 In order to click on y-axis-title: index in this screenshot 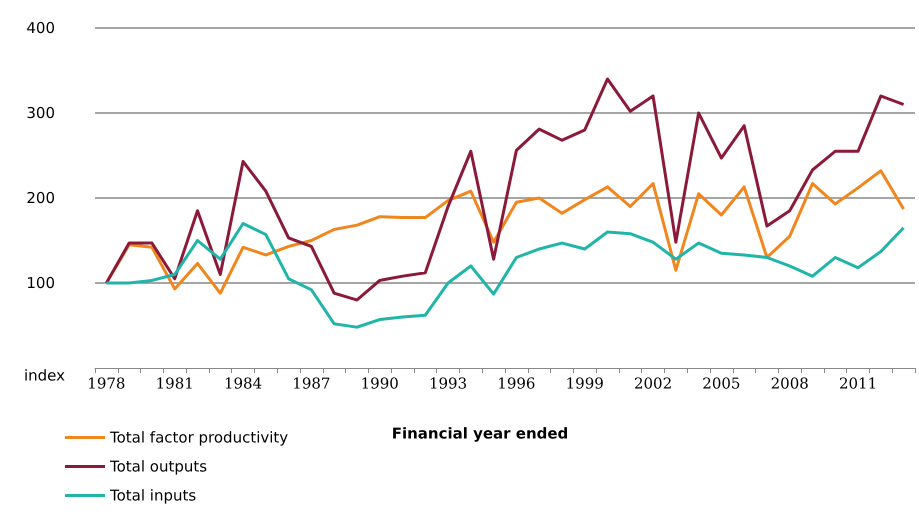, I will do `click(45, 375)`.